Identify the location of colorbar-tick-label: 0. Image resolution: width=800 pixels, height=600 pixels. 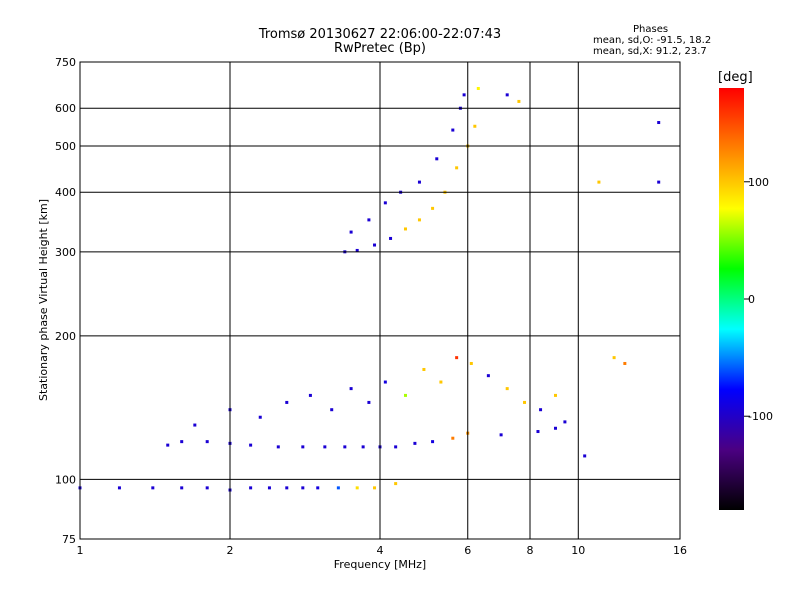
(751, 299).